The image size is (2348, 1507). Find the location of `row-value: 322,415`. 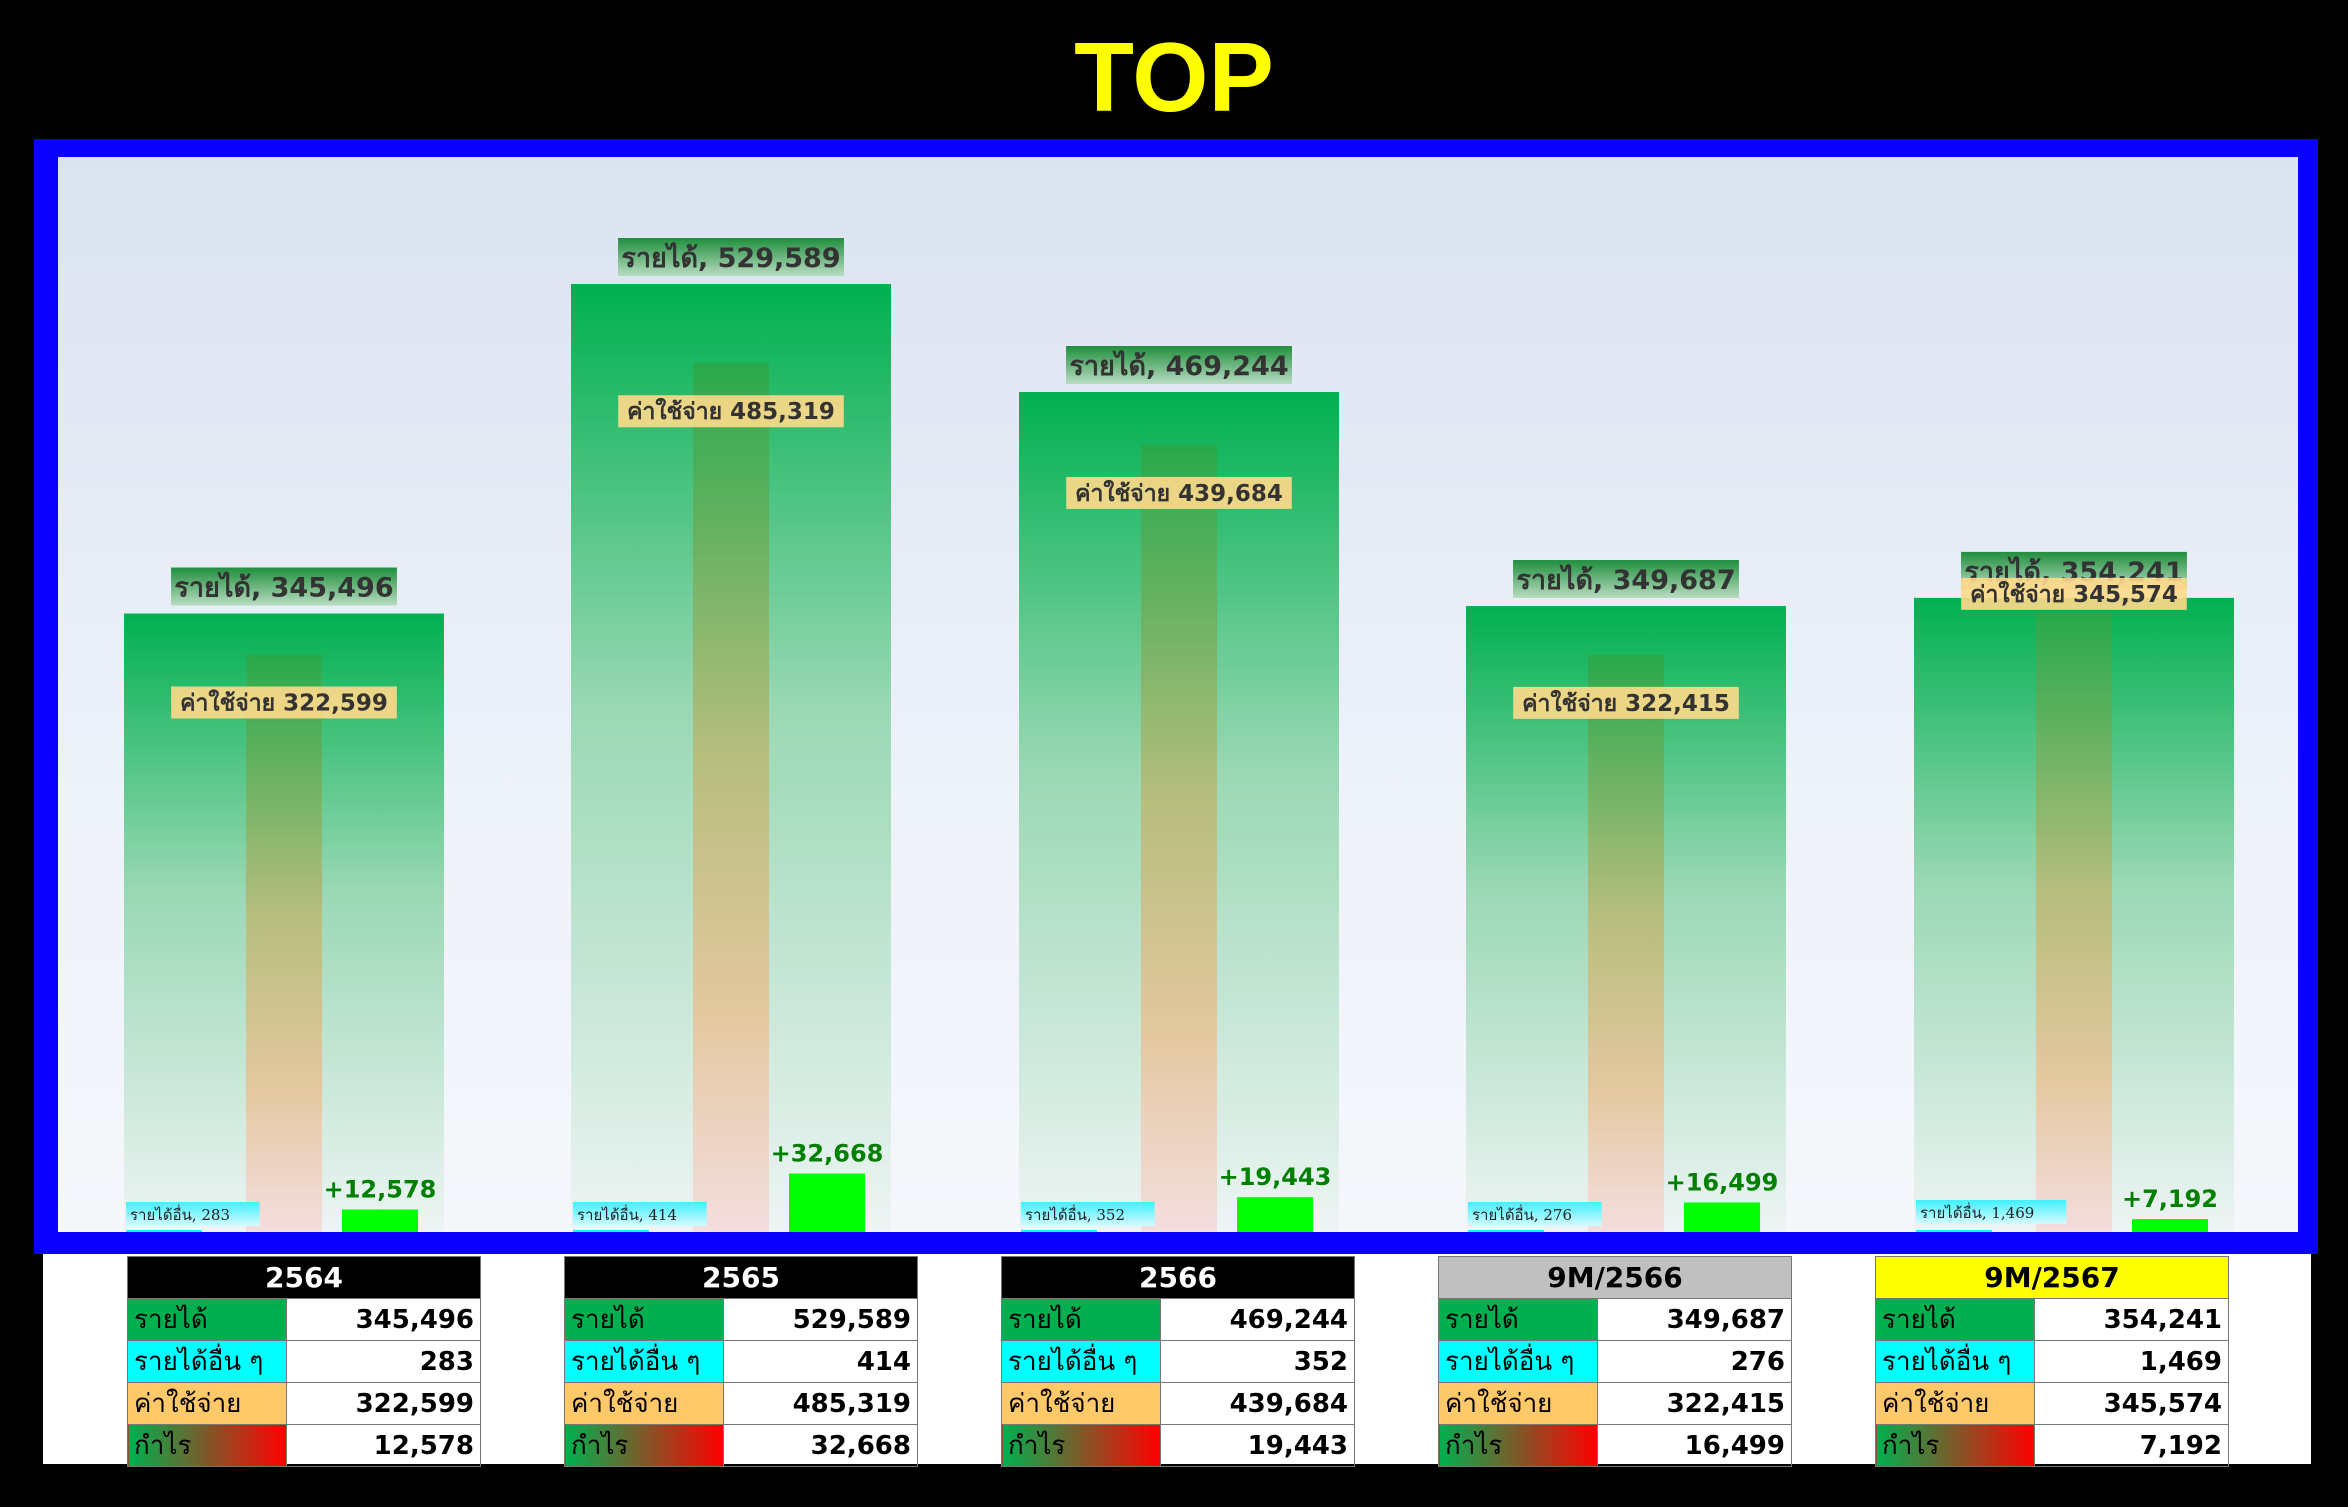

row-value: 322,415 is located at coordinates (1694, 1403).